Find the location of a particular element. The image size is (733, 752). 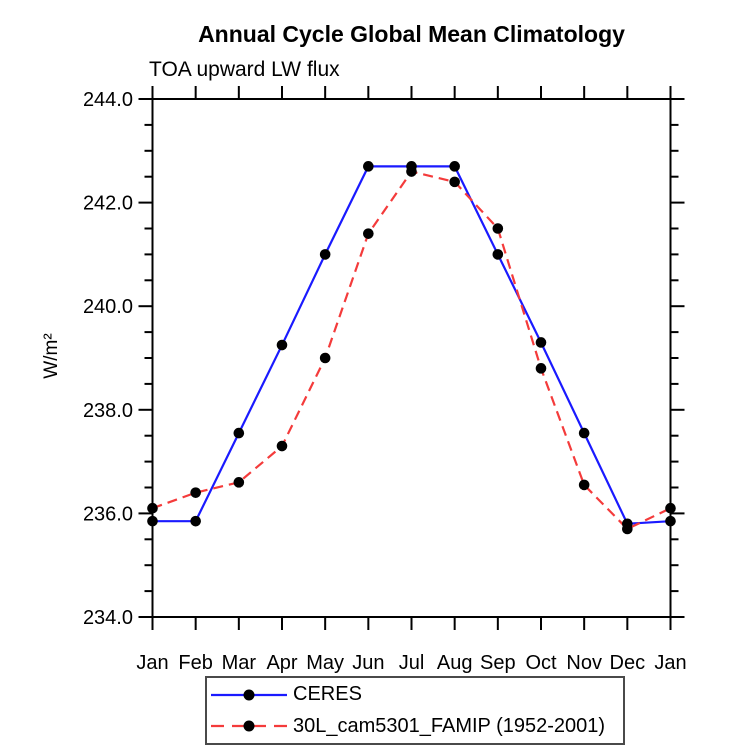

x-tick-label: Feb is located at coordinates (195, 663).